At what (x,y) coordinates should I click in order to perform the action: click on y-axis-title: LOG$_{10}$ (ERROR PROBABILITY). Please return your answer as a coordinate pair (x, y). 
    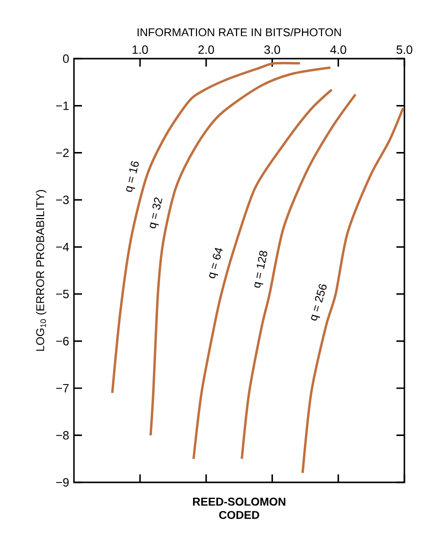
    Looking at the image, I should click on (41, 270).